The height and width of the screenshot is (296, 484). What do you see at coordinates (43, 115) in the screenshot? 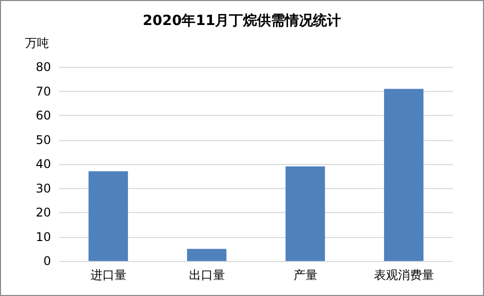
I see `y-tick-label: 60` at bounding box center [43, 115].